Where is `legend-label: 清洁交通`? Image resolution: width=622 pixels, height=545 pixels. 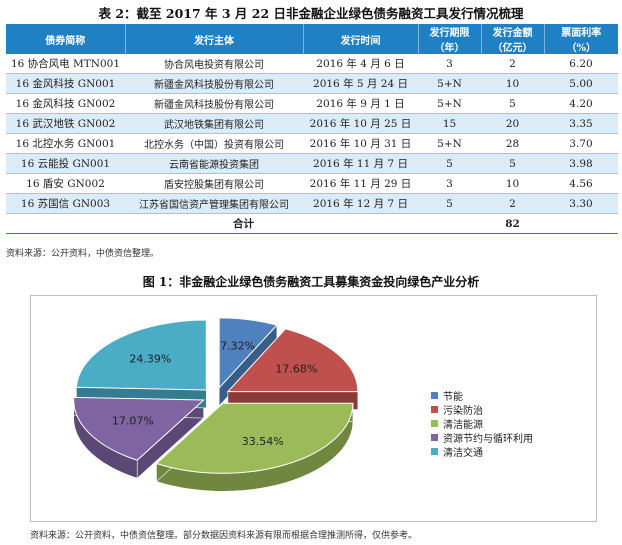
legend-label: 清洁交通 is located at coordinates (463, 453).